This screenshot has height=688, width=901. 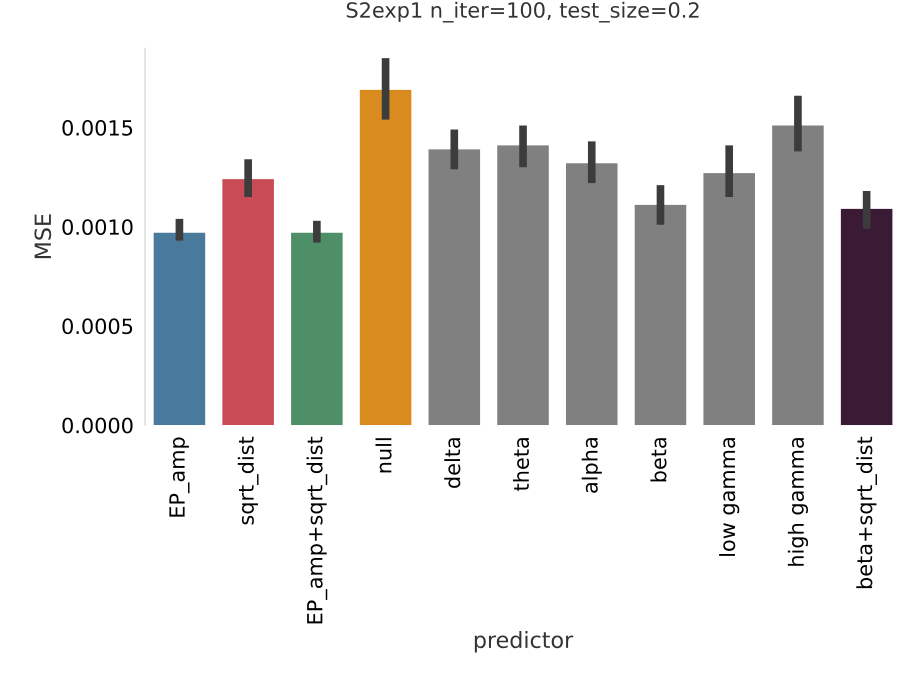 I want to click on y-tick-label: 0.0010, so click(x=97, y=227).